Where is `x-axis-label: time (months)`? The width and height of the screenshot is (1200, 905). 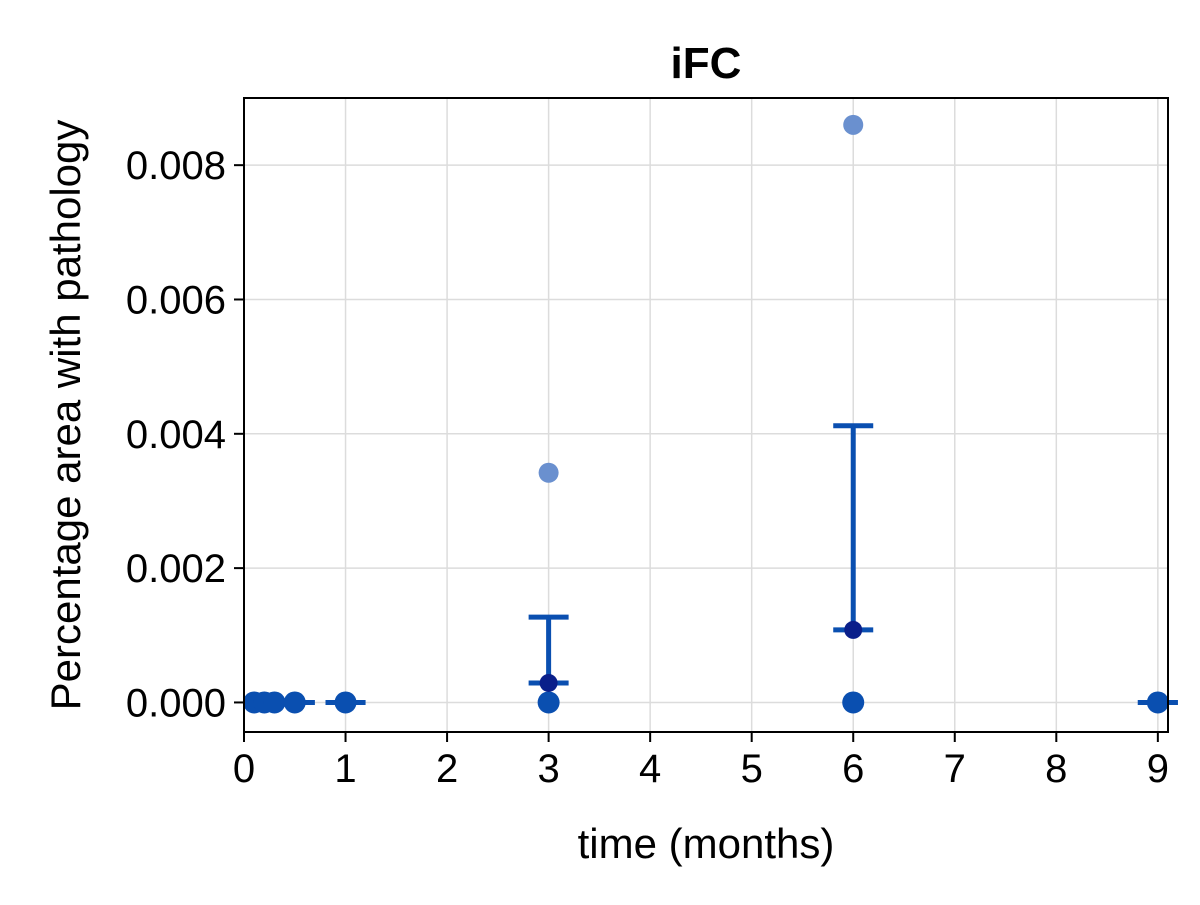 x-axis-label: time (months) is located at coordinates (706, 843).